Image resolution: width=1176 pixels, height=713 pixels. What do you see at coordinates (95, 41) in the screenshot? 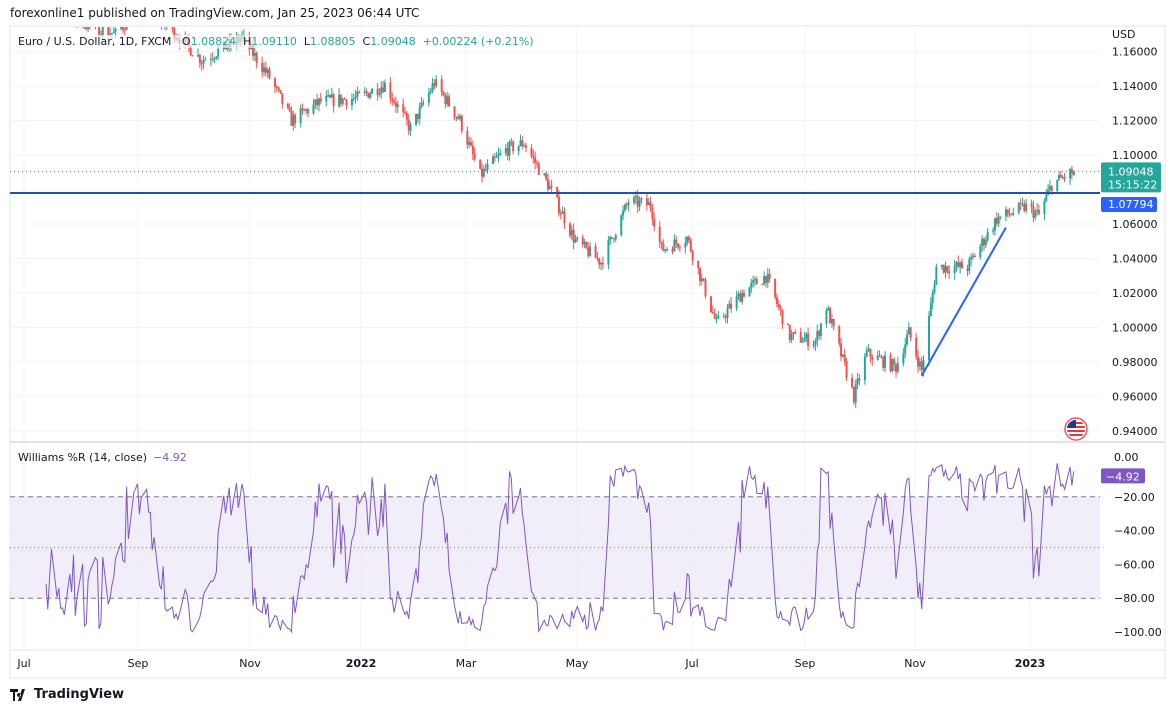
I see `symbol-name: Euro / U.S. Dollar, 1D, FXCM` at bounding box center [95, 41].